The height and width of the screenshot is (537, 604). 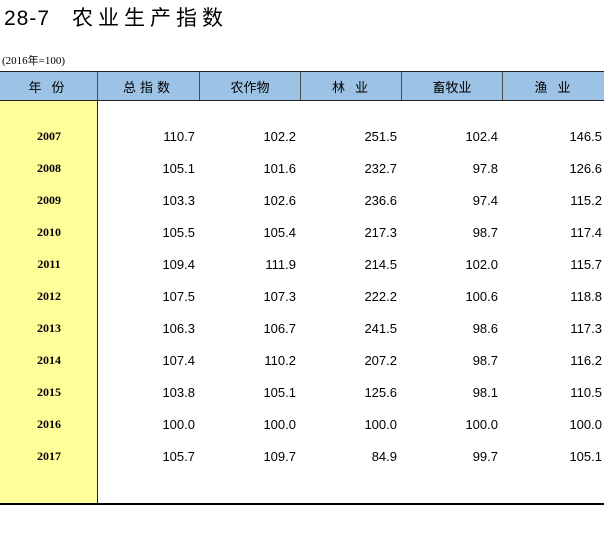 What do you see at coordinates (250, 86) in the screenshot?
I see `header-crops: 农作物` at bounding box center [250, 86].